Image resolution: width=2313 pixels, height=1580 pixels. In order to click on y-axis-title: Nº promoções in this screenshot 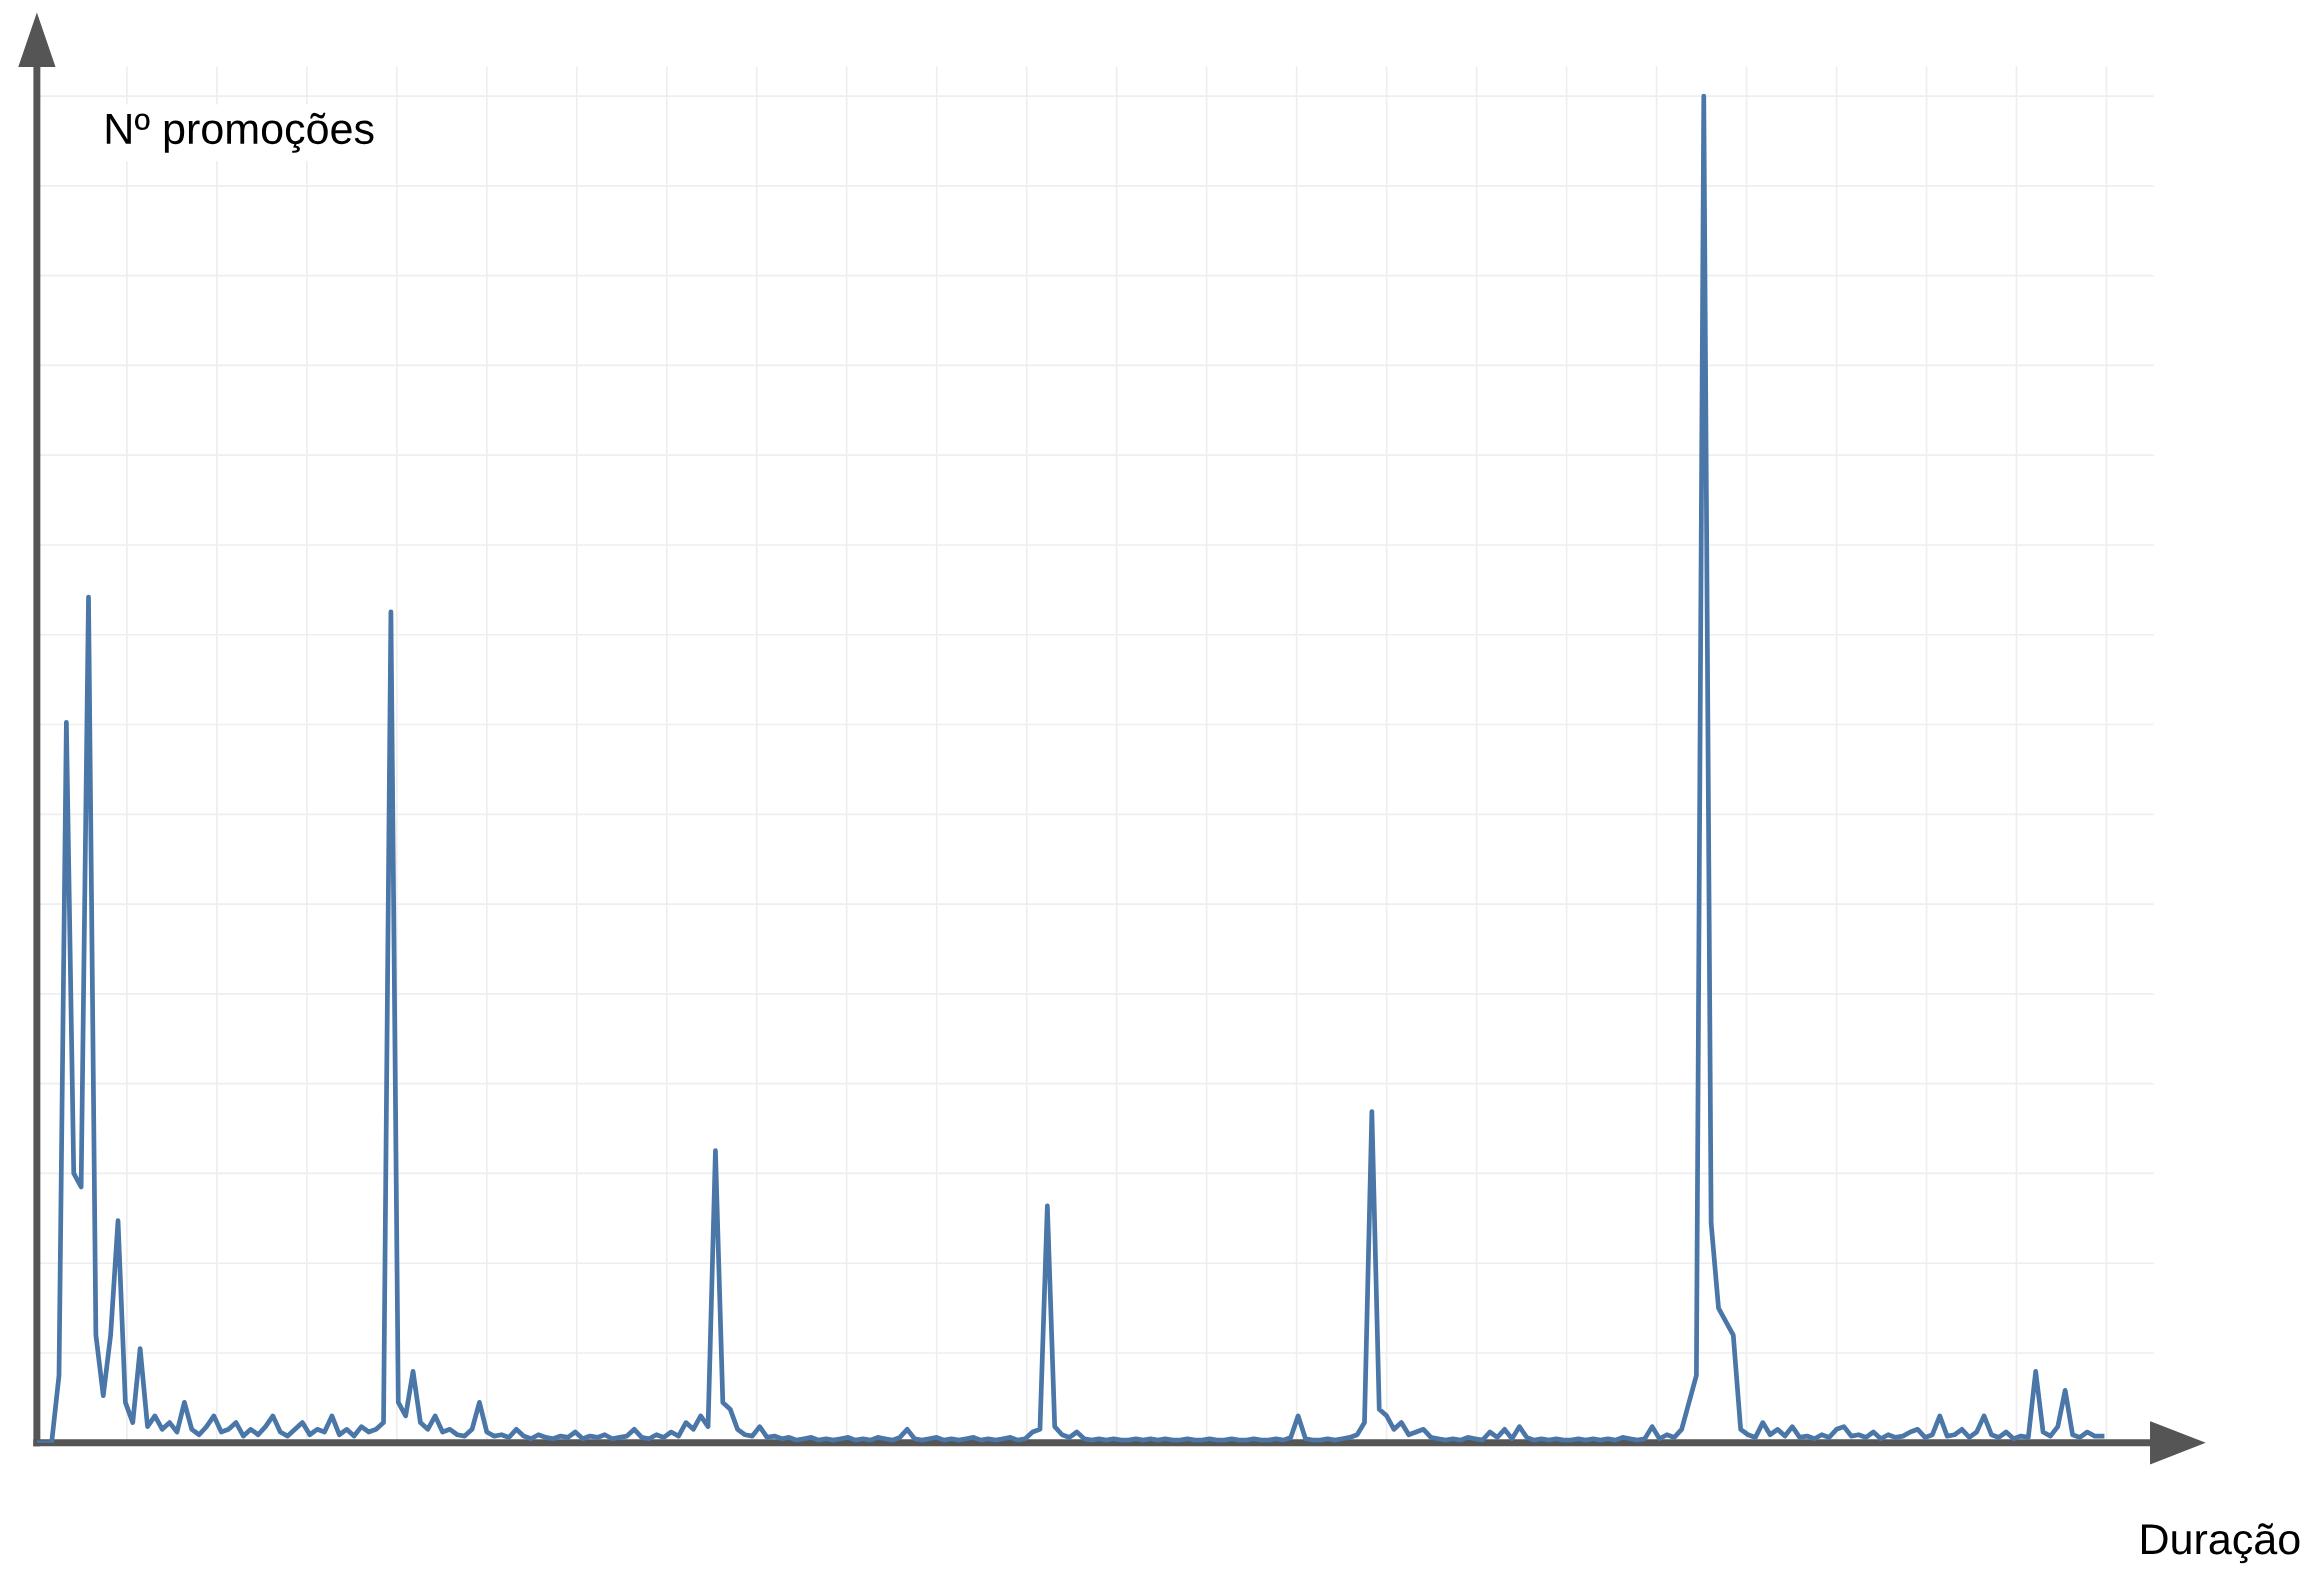, I will do `click(240, 132)`.